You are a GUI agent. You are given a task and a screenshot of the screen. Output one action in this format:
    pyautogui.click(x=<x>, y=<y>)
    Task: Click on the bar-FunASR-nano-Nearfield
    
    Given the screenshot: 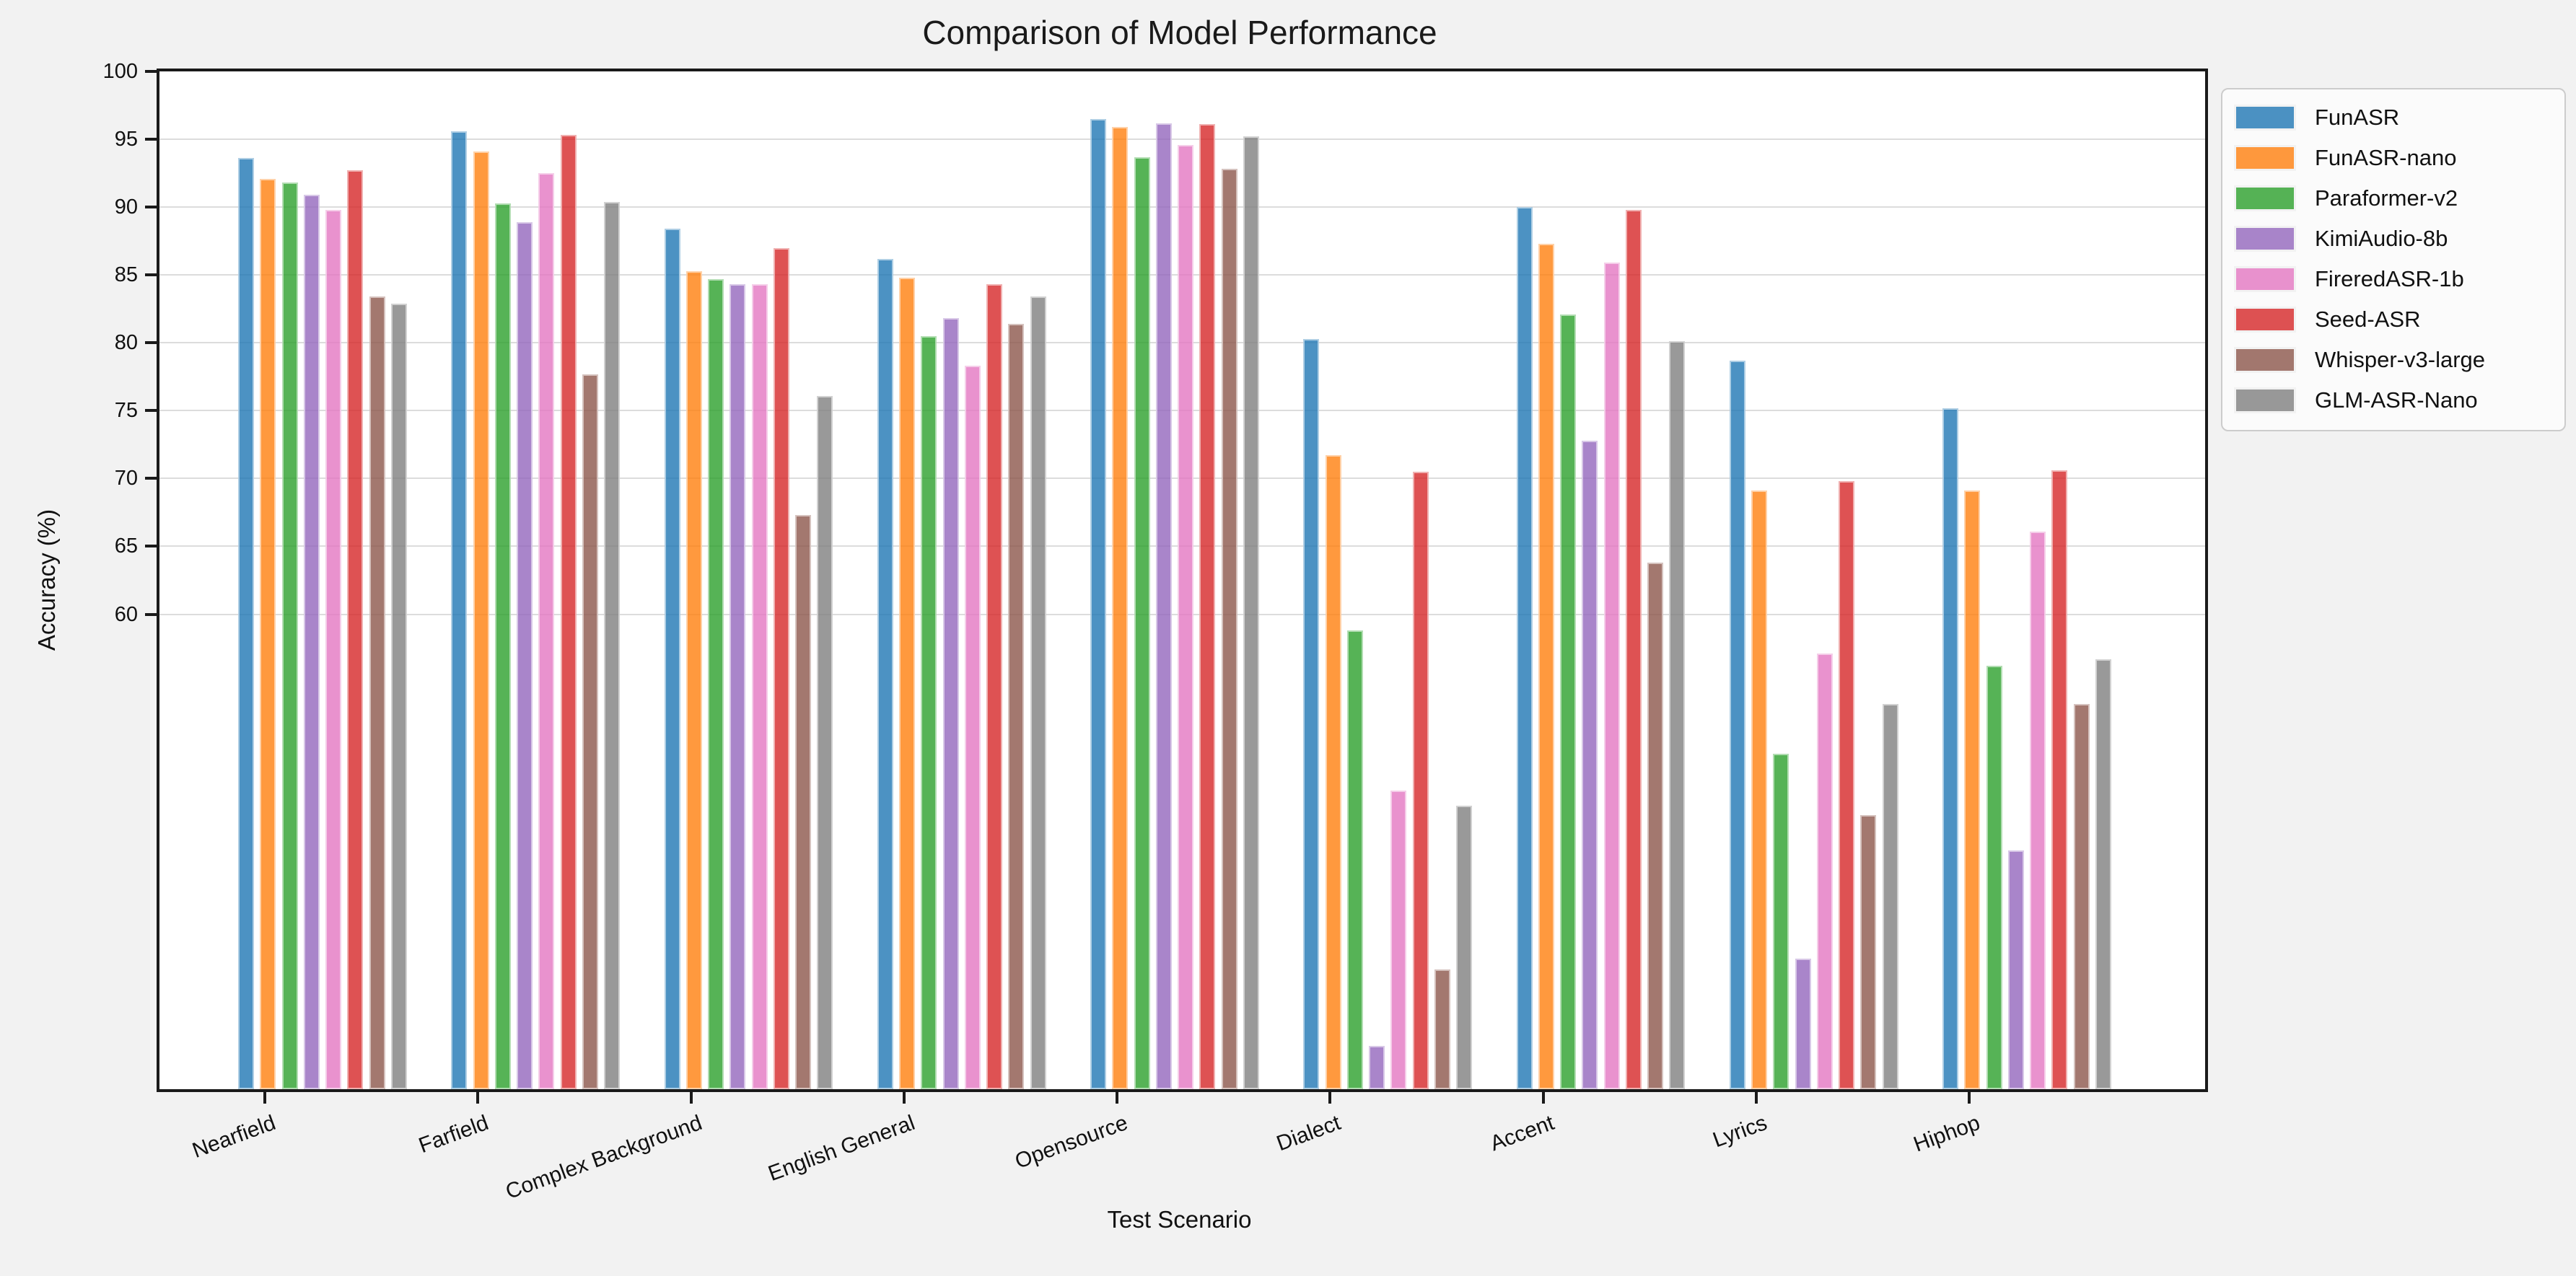 What is the action you would take?
    pyautogui.click(x=268, y=634)
    